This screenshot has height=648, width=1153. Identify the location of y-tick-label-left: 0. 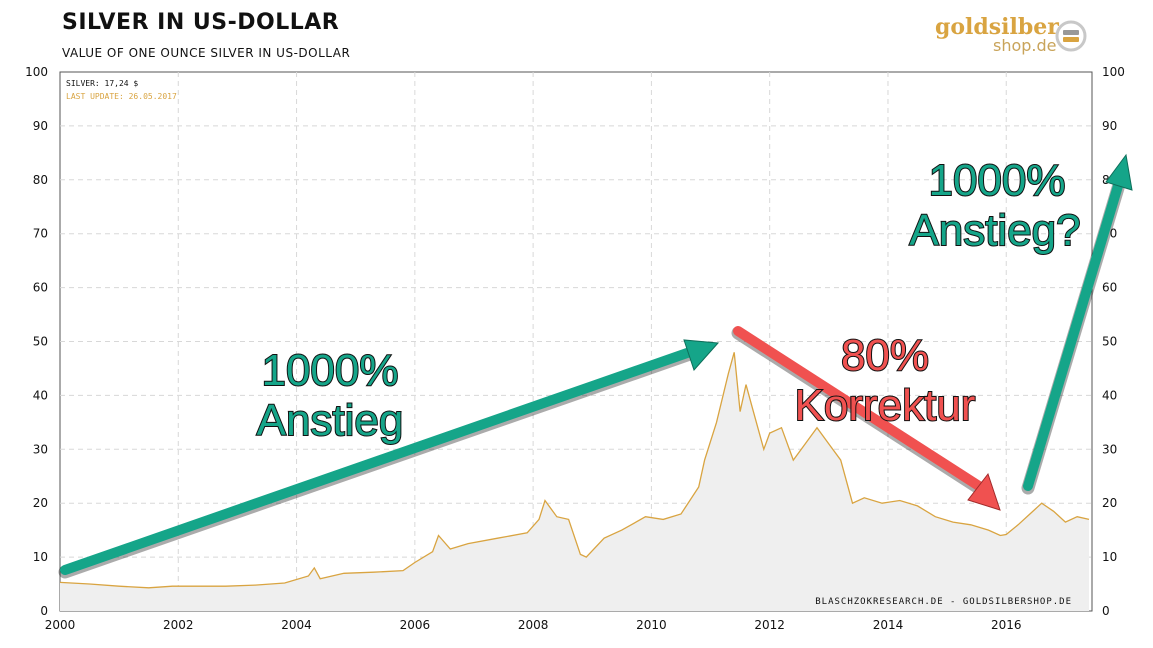
(44, 611).